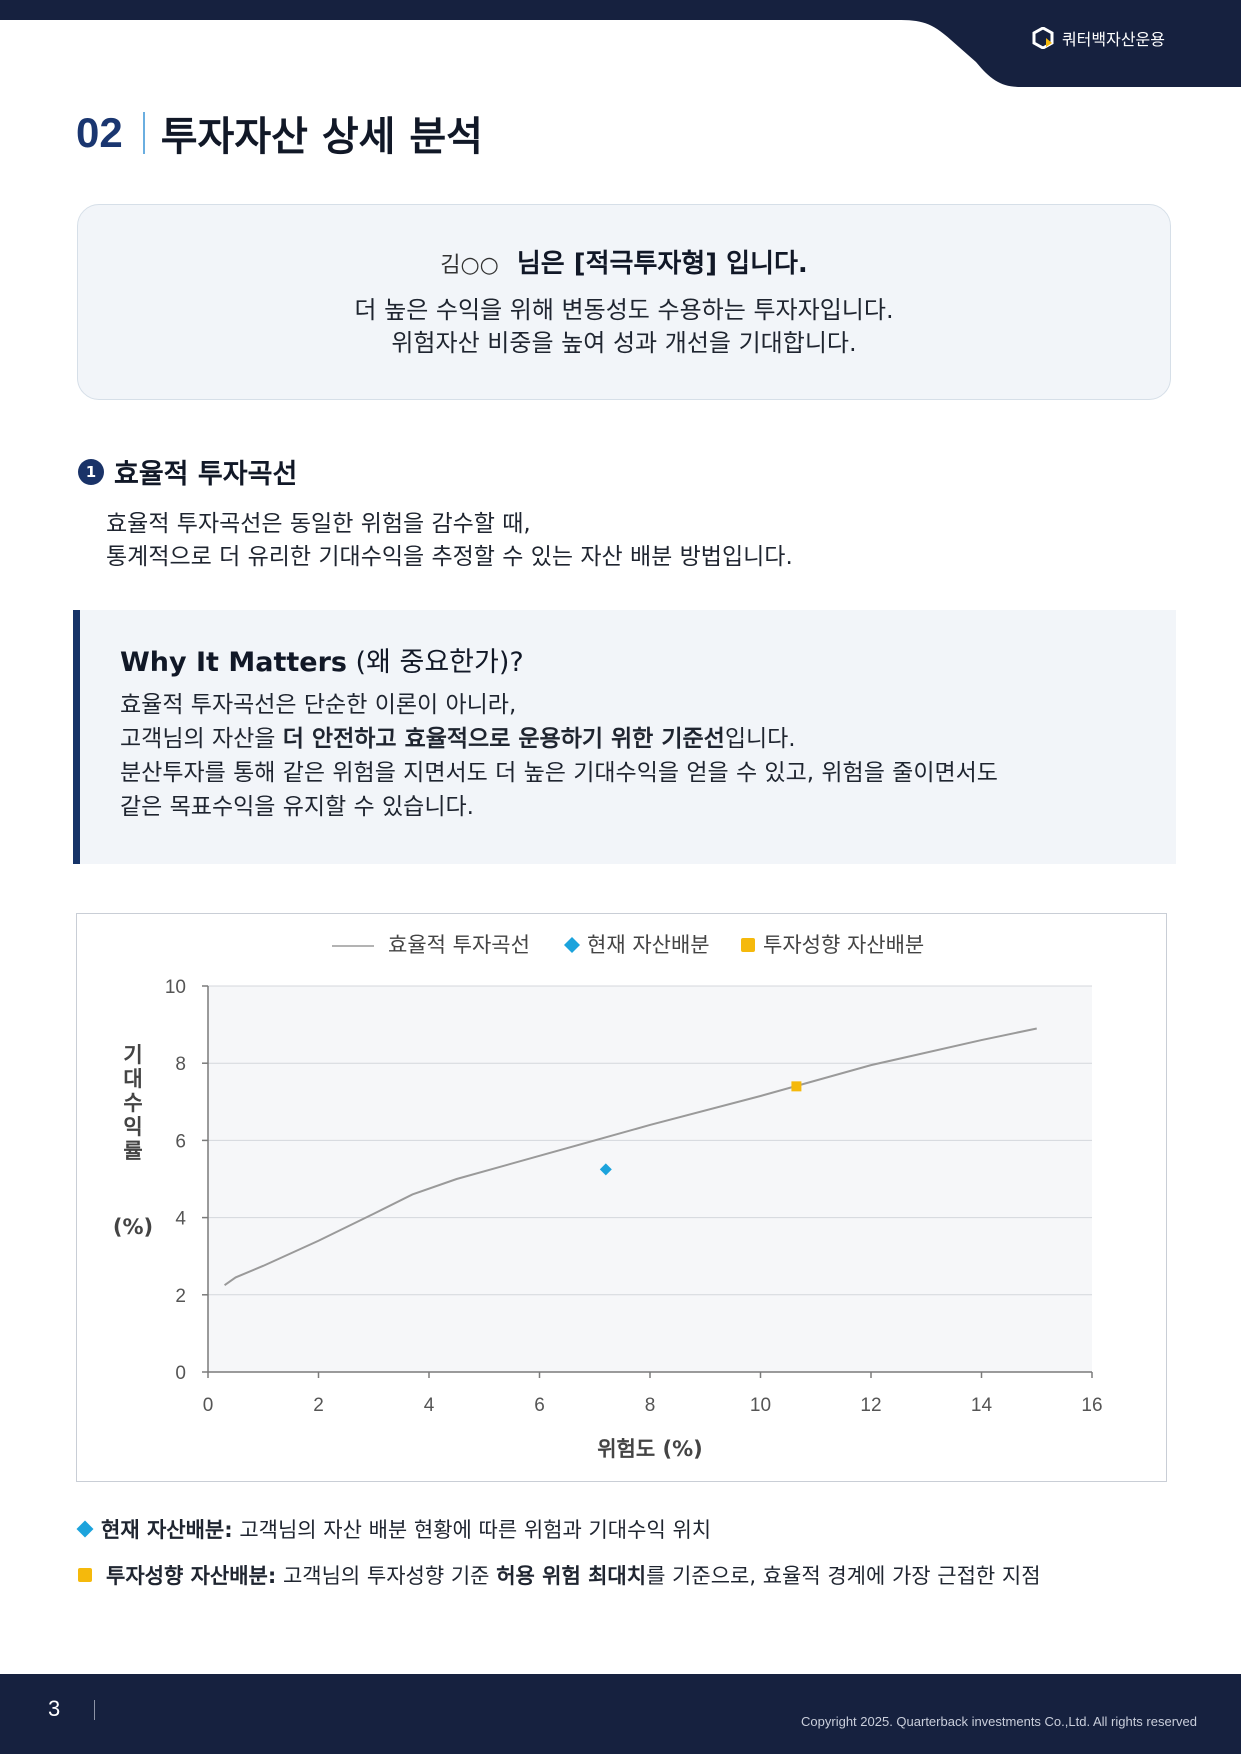 The width and height of the screenshot is (1241, 1754). I want to click on x-tick-label: 12, so click(870, 1405).